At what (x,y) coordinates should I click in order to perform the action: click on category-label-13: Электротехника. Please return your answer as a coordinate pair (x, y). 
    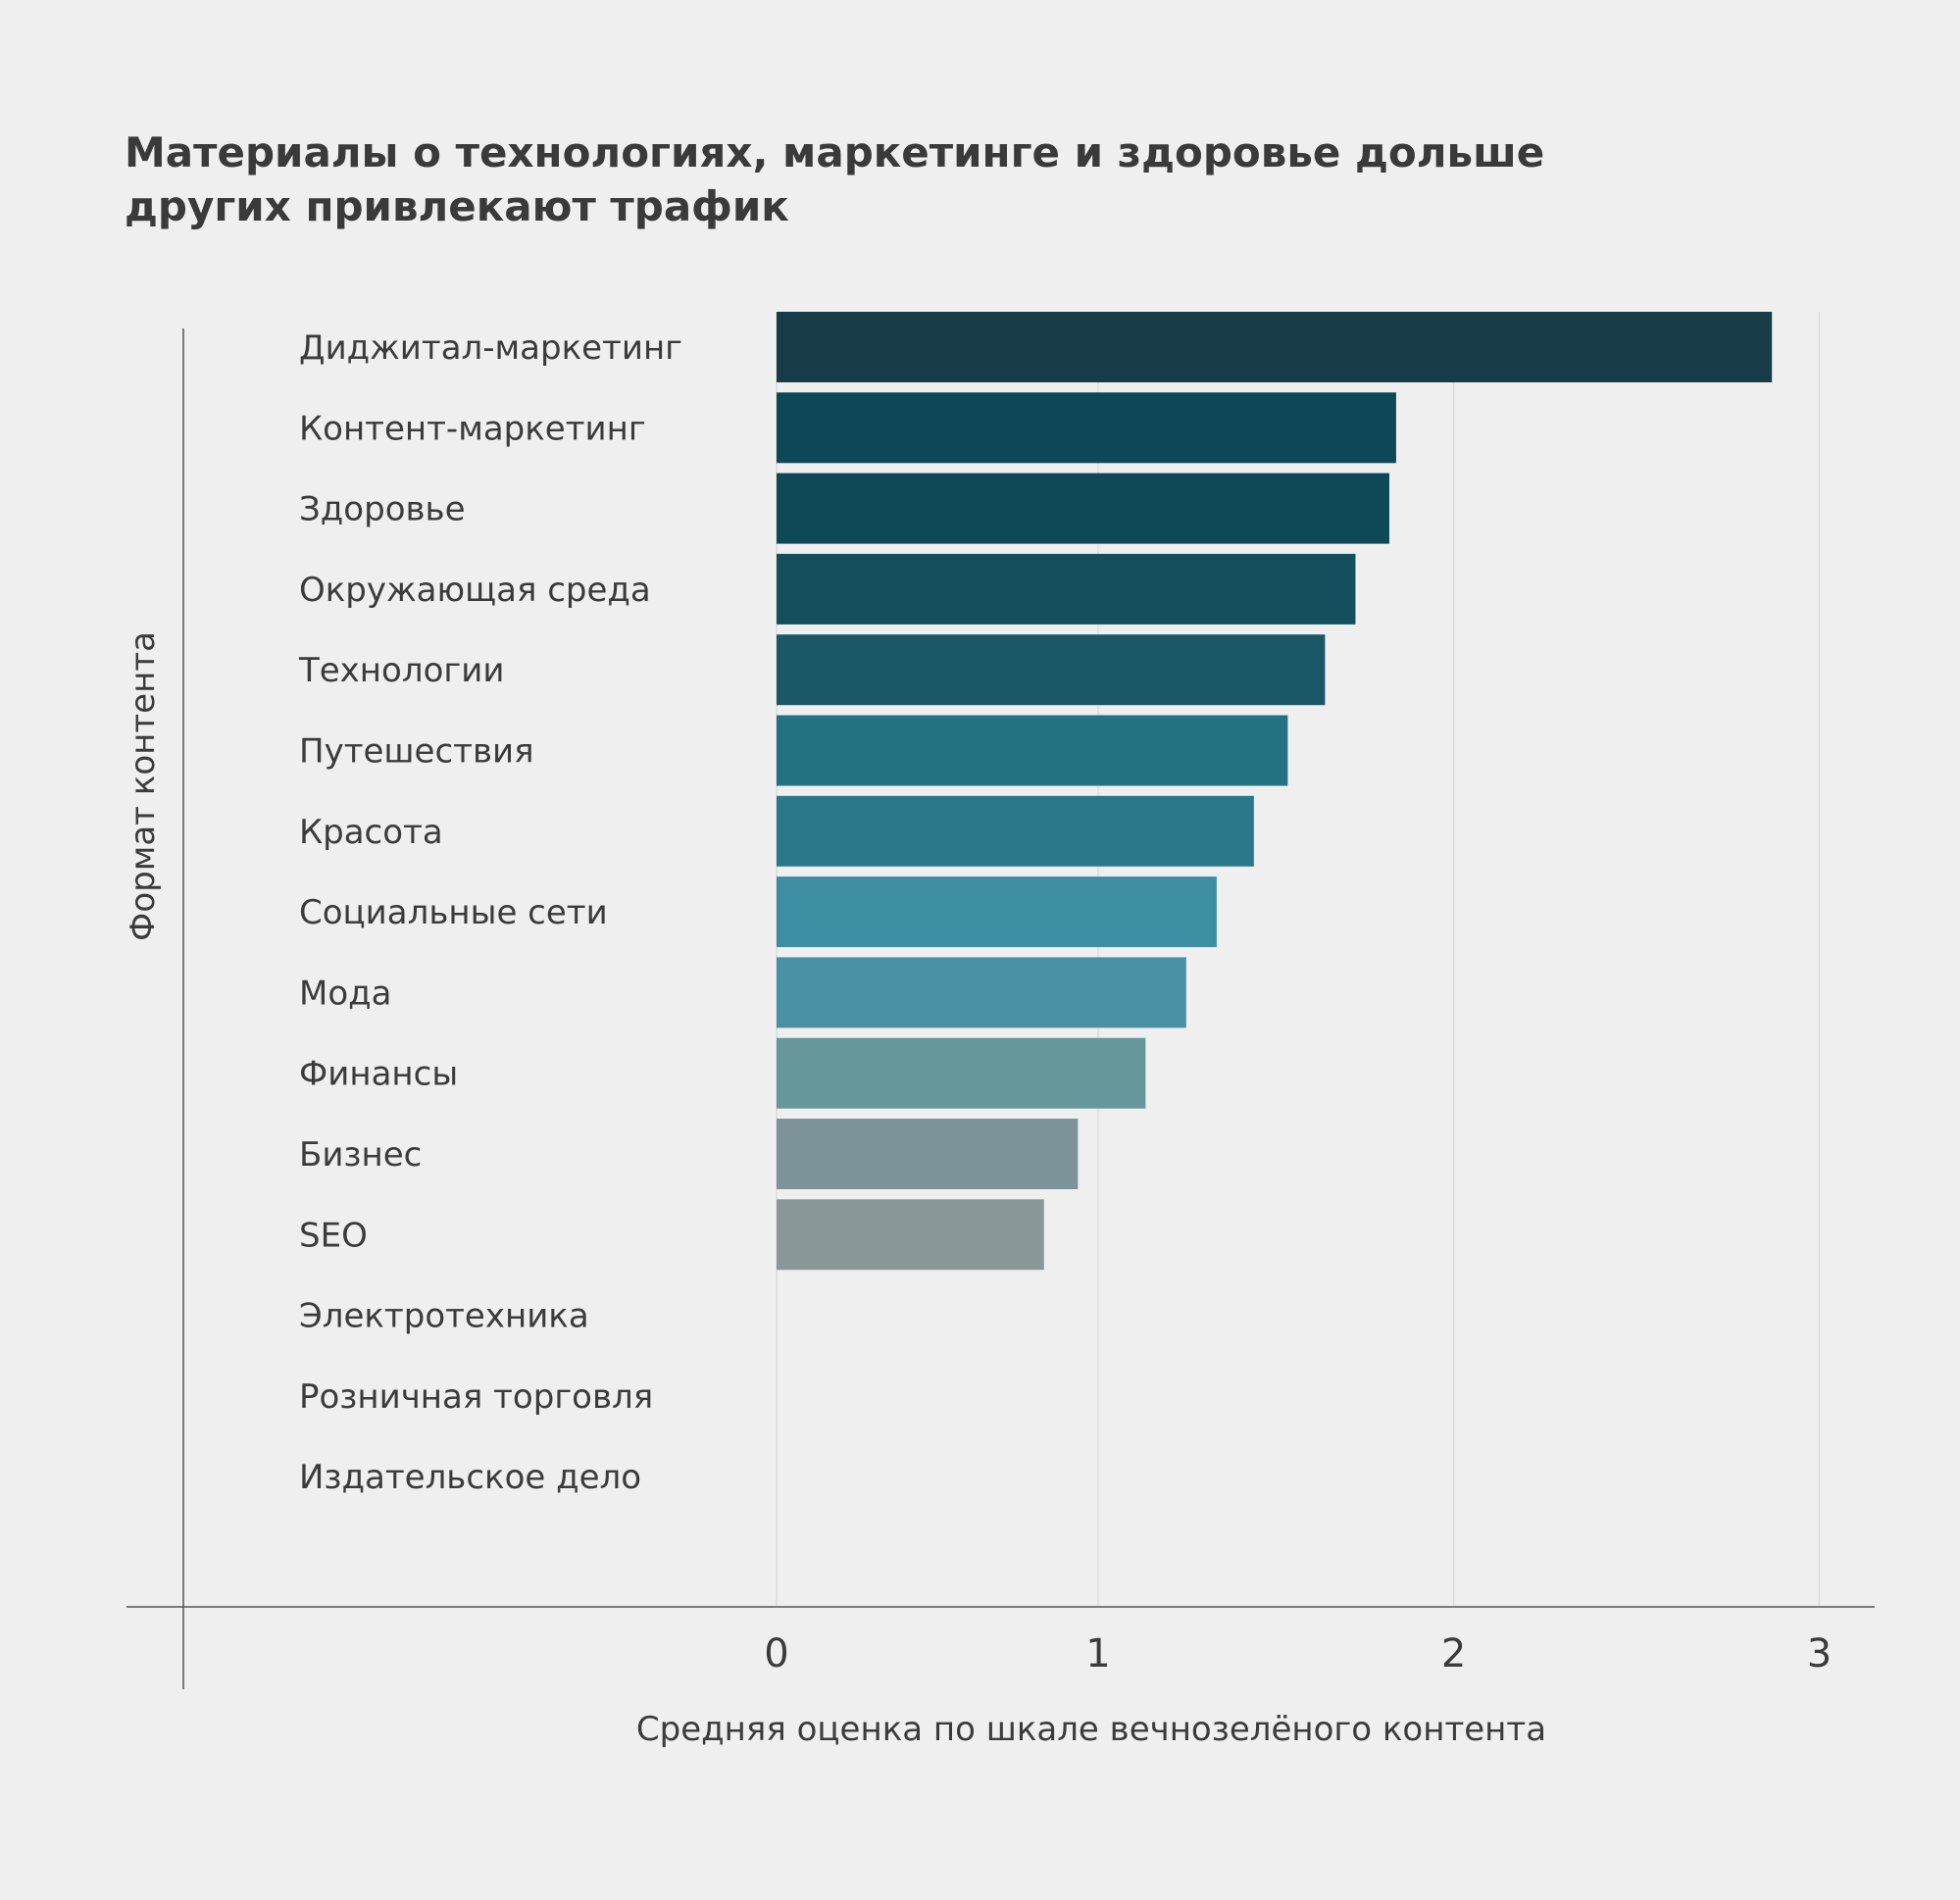
    Looking at the image, I should click on (444, 1316).